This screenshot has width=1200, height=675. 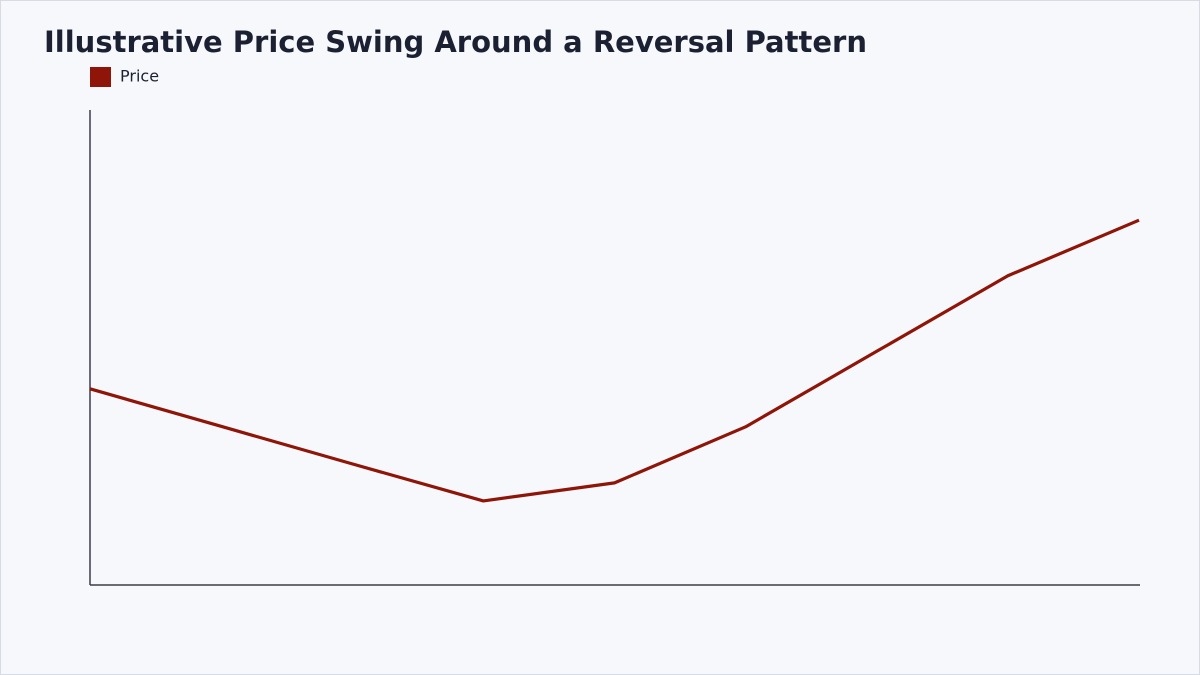 I want to click on legend-label: Price, so click(x=139, y=76).